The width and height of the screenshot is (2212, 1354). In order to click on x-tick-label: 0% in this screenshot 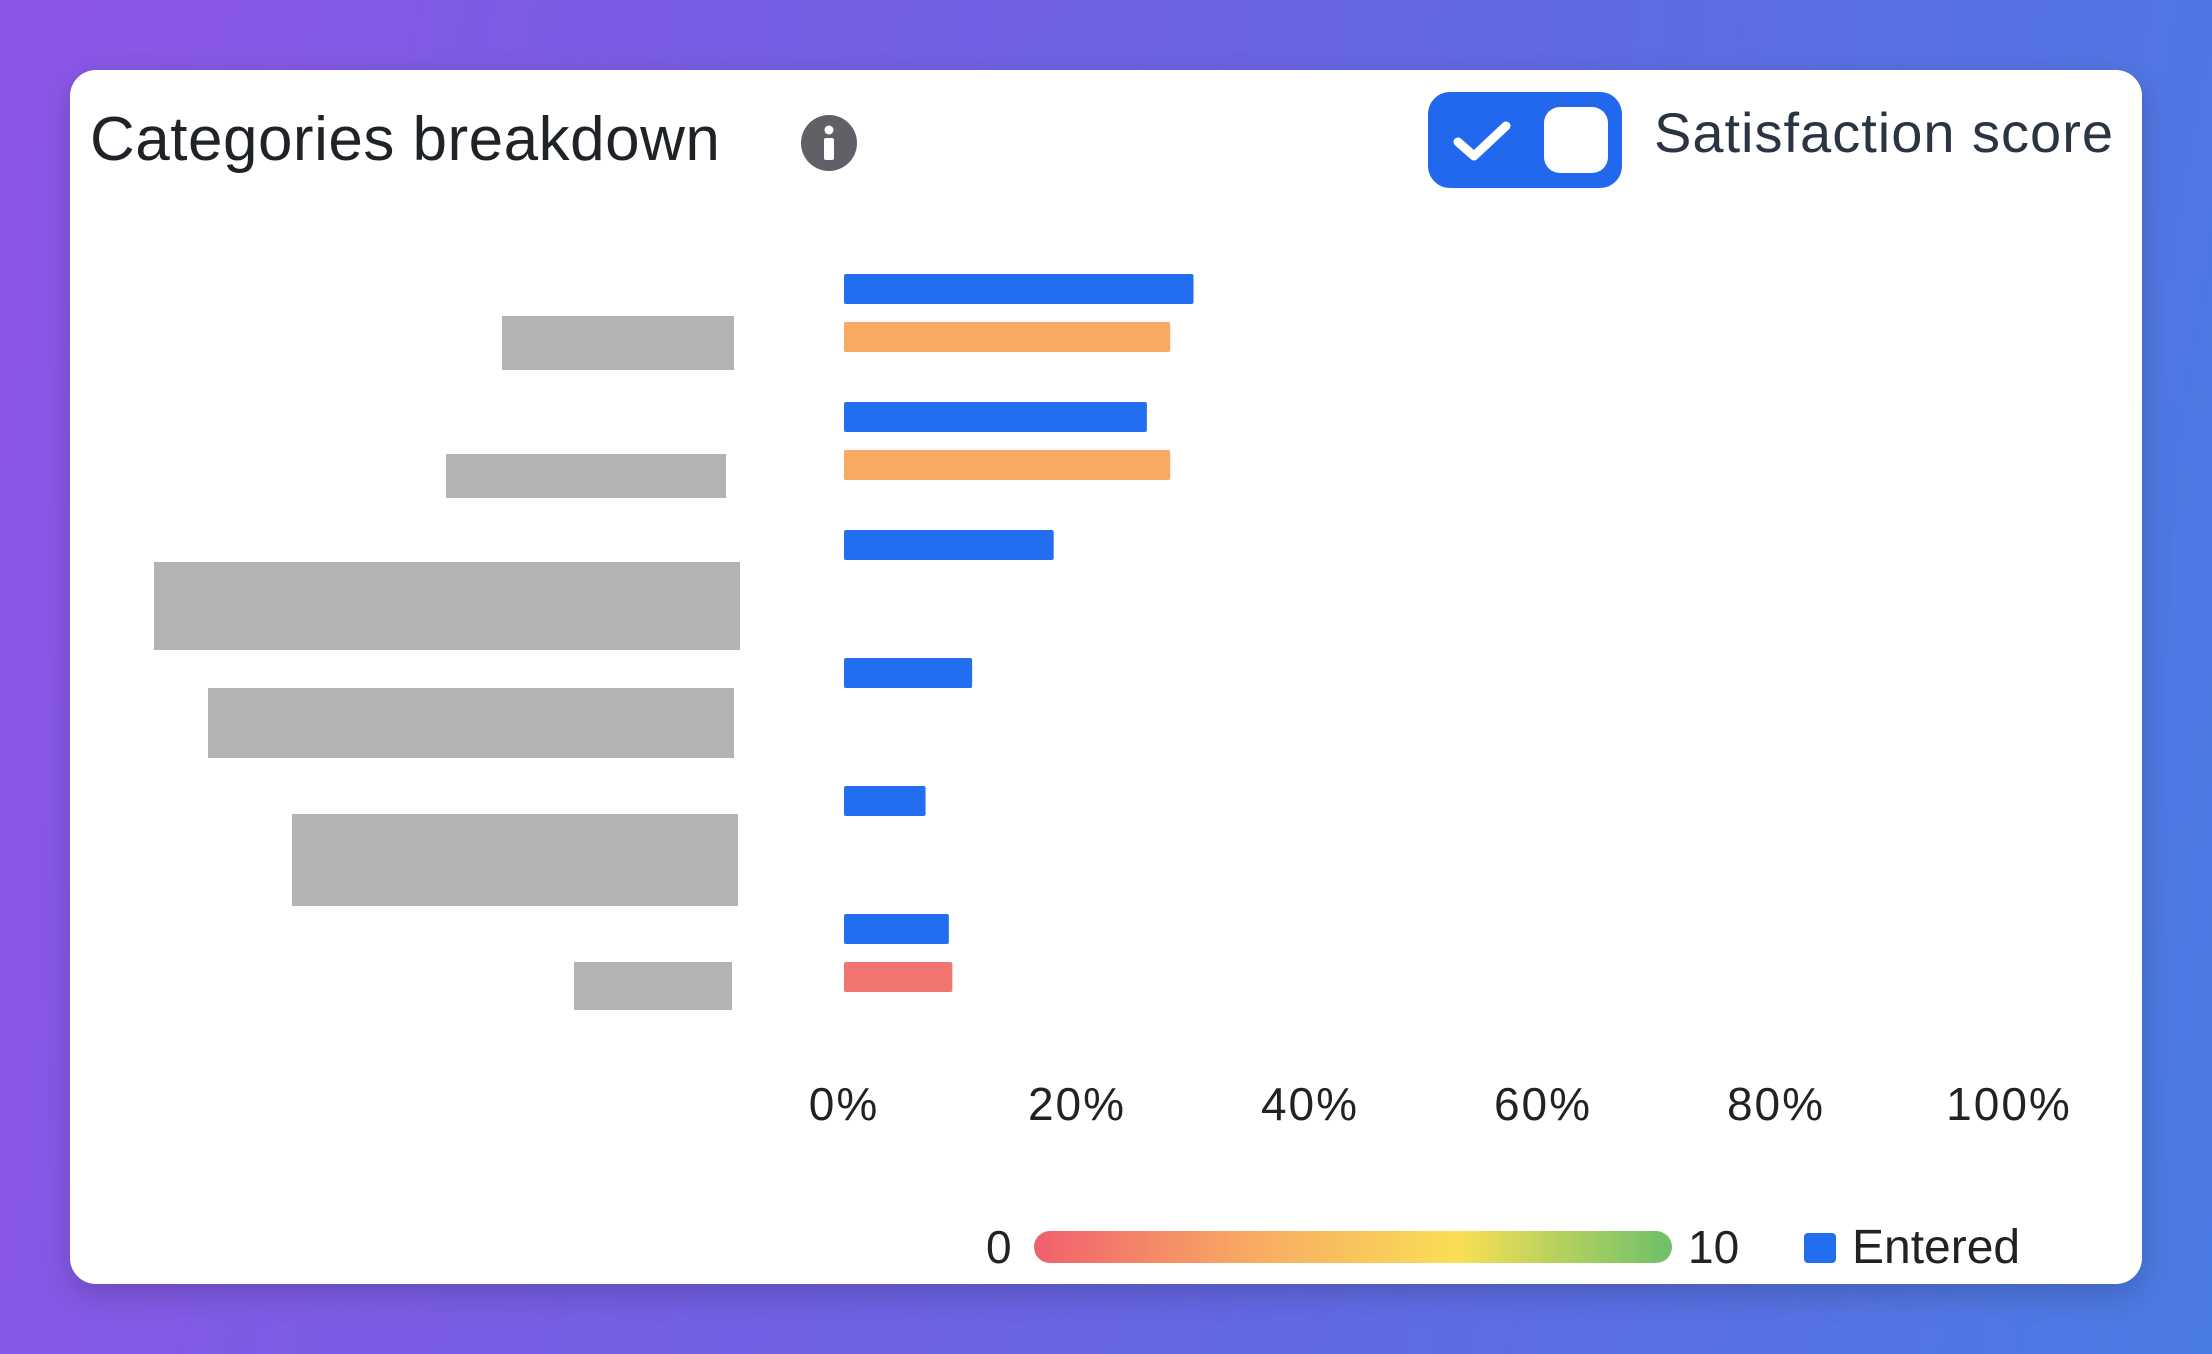, I will do `click(844, 1104)`.